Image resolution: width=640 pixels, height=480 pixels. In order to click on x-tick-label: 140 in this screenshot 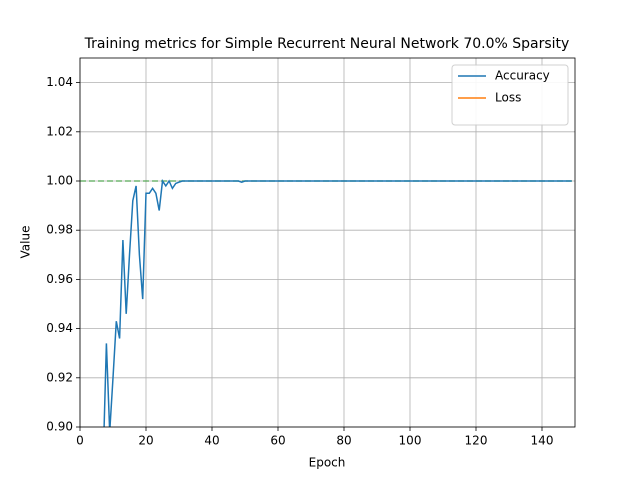, I will do `click(542, 441)`.